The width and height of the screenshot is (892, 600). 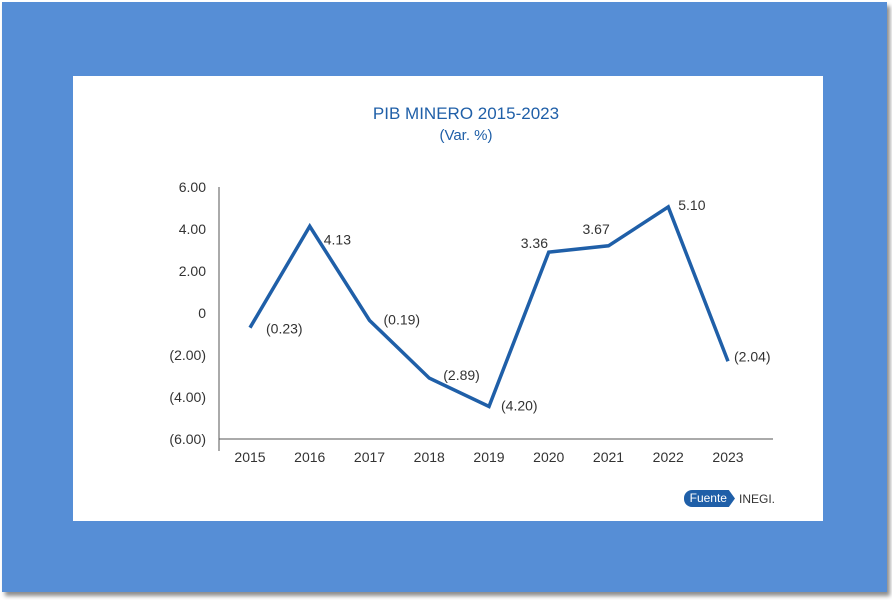 I want to click on data-label: (0.23), so click(x=284, y=329).